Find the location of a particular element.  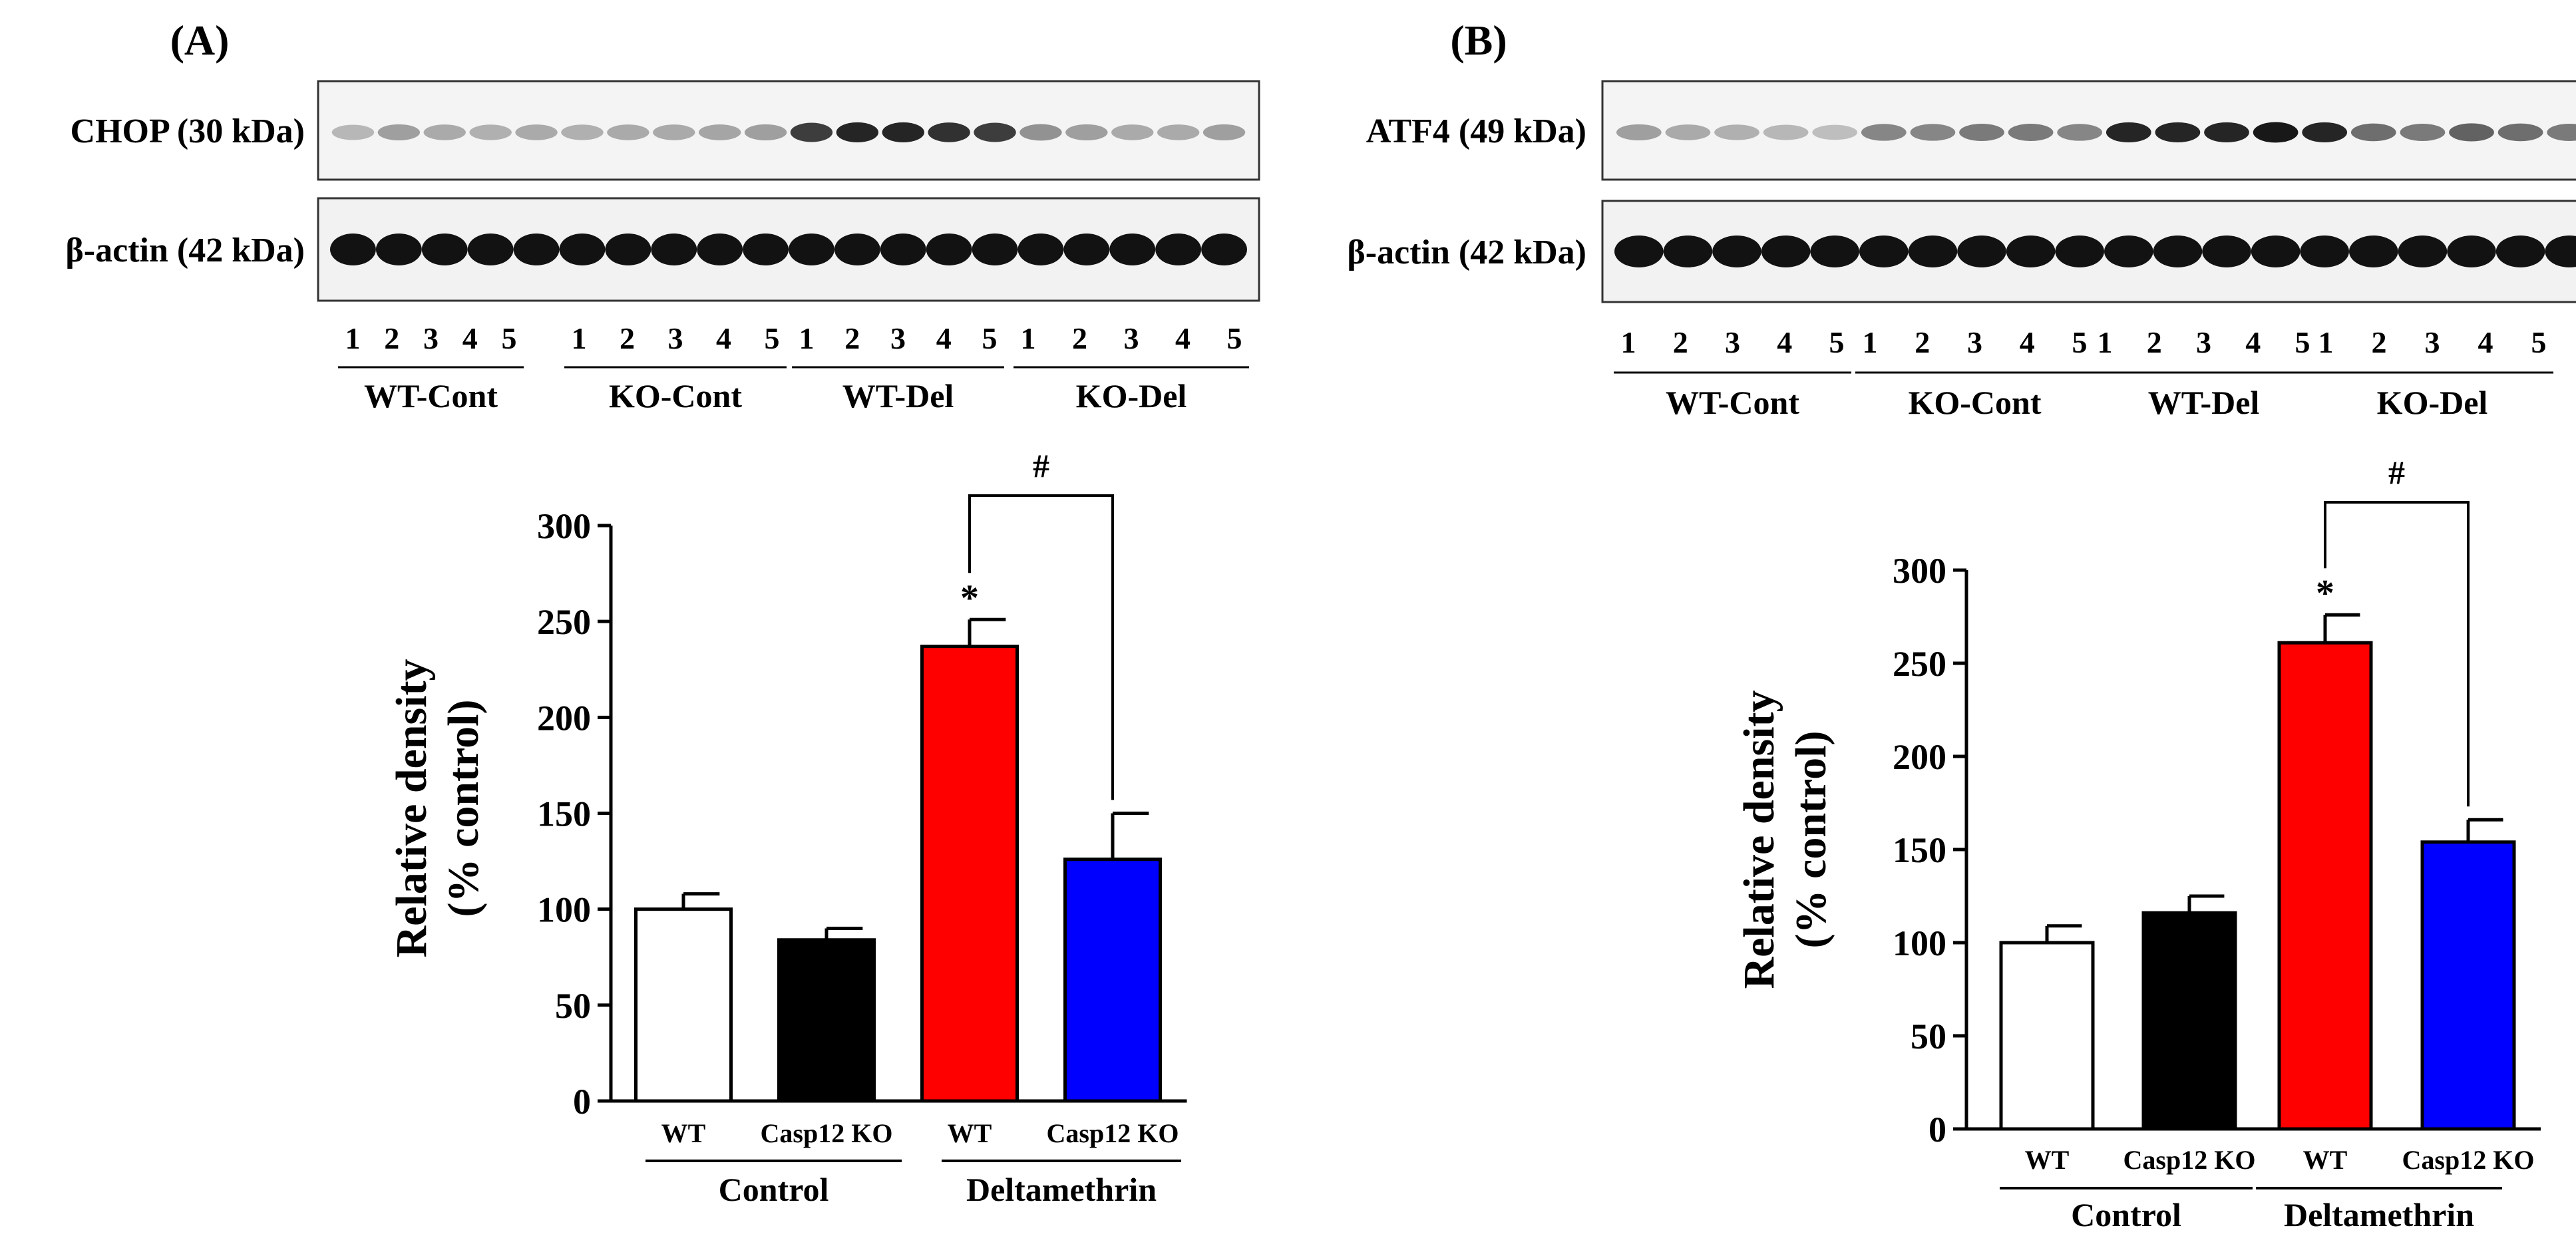

panel-label: (B) is located at coordinates (1479, 40).